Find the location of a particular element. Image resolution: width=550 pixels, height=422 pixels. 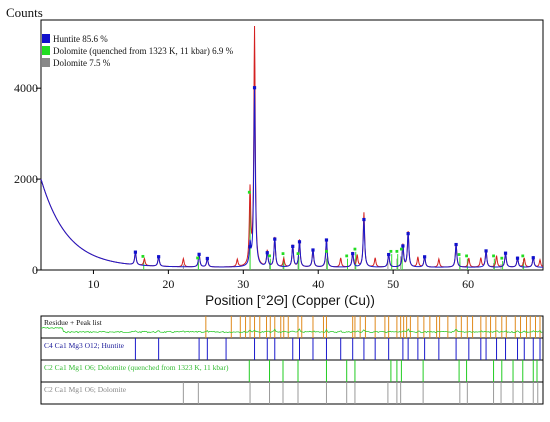

y-tick-label: 0 is located at coordinates (35, 270).